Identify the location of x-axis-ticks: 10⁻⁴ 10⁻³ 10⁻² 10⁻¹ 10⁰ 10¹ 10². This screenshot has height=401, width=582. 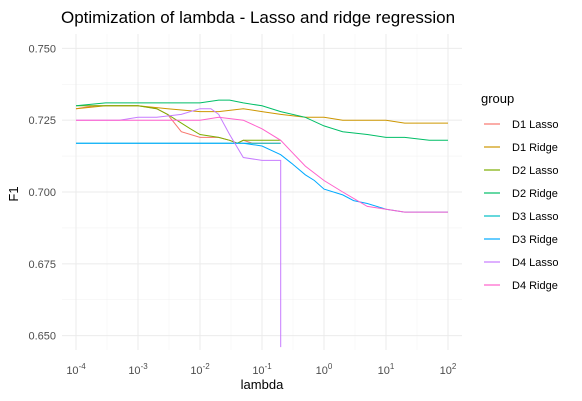
(261, 369).